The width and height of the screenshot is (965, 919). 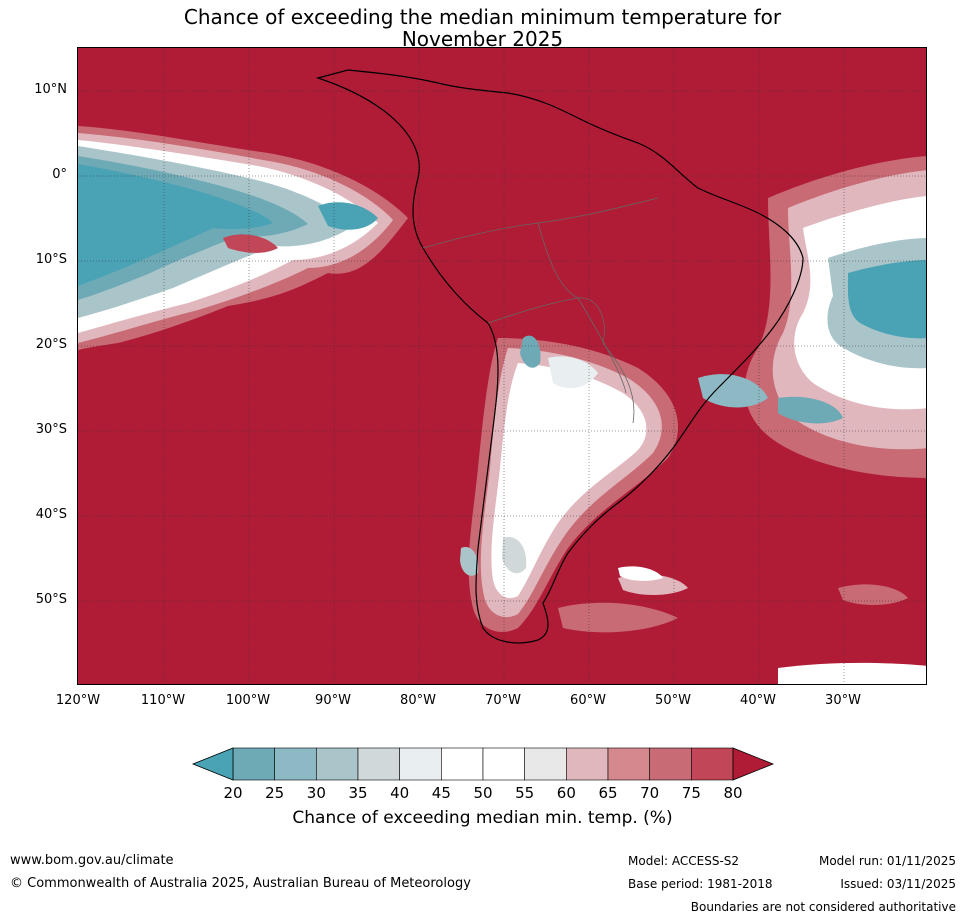 I want to click on colorbar-tick-label: 25, so click(x=275, y=793).